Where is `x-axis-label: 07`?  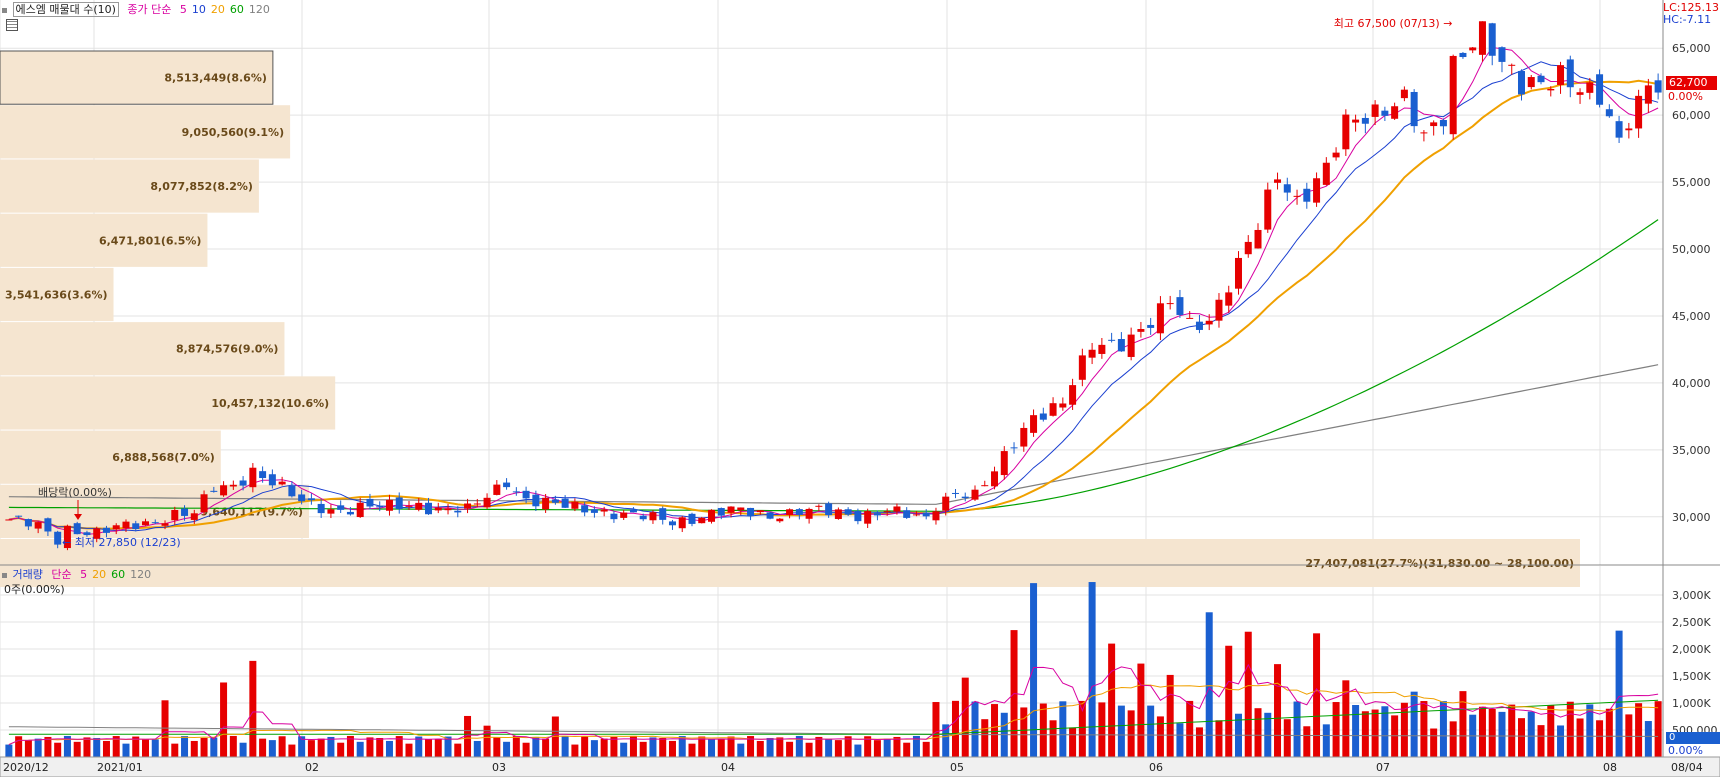 x-axis-label: 07 is located at coordinates (1383, 767).